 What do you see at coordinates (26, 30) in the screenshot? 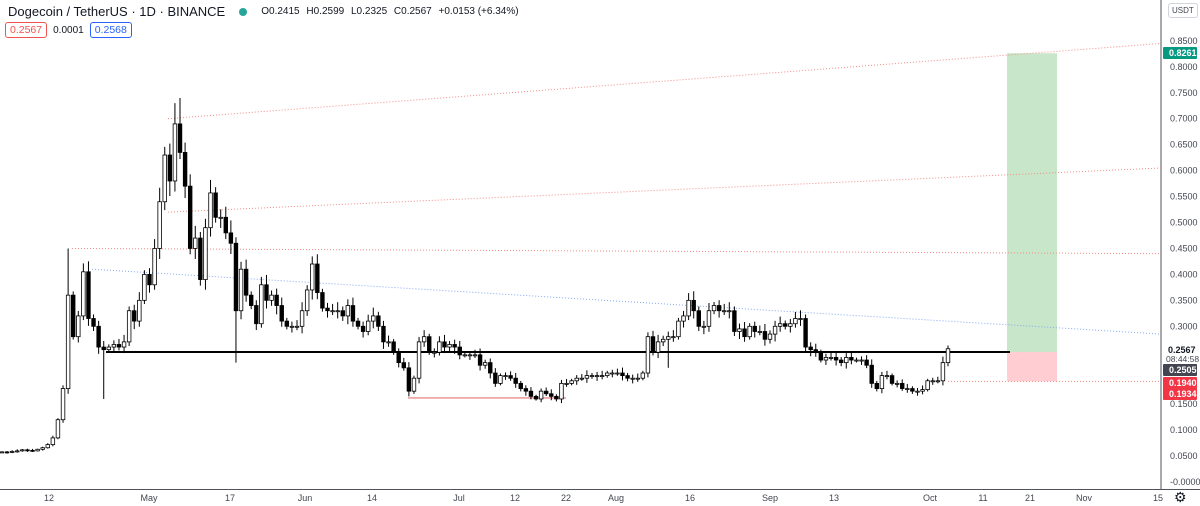
I see `sell-button: 0.2567` at bounding box center [26, 30].